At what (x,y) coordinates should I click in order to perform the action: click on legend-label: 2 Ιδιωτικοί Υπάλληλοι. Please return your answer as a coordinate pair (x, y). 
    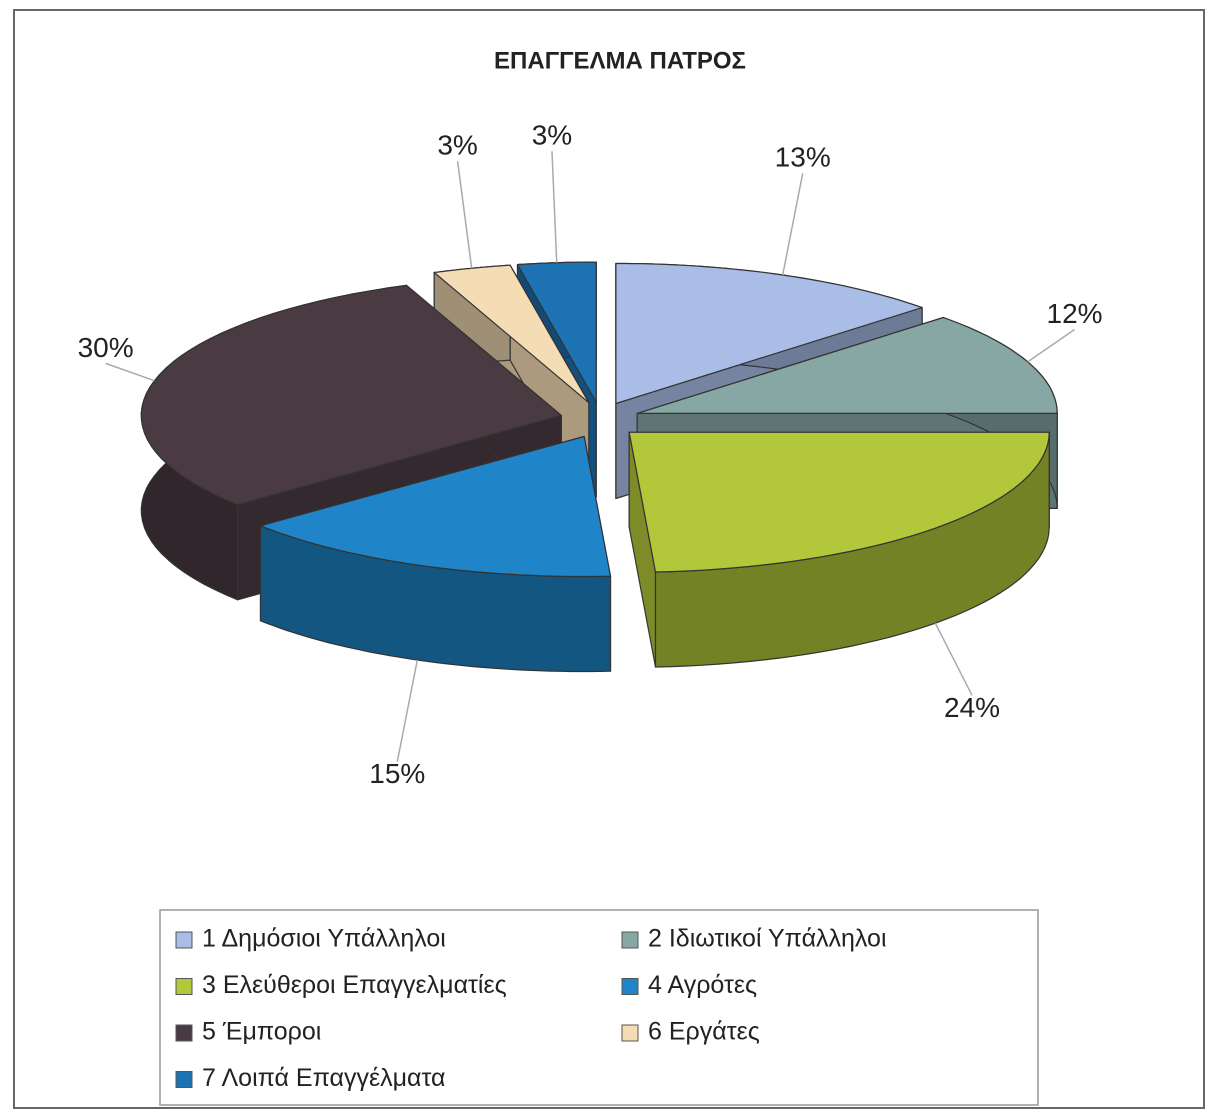
    Looking at the image, I should click on (767, 939).